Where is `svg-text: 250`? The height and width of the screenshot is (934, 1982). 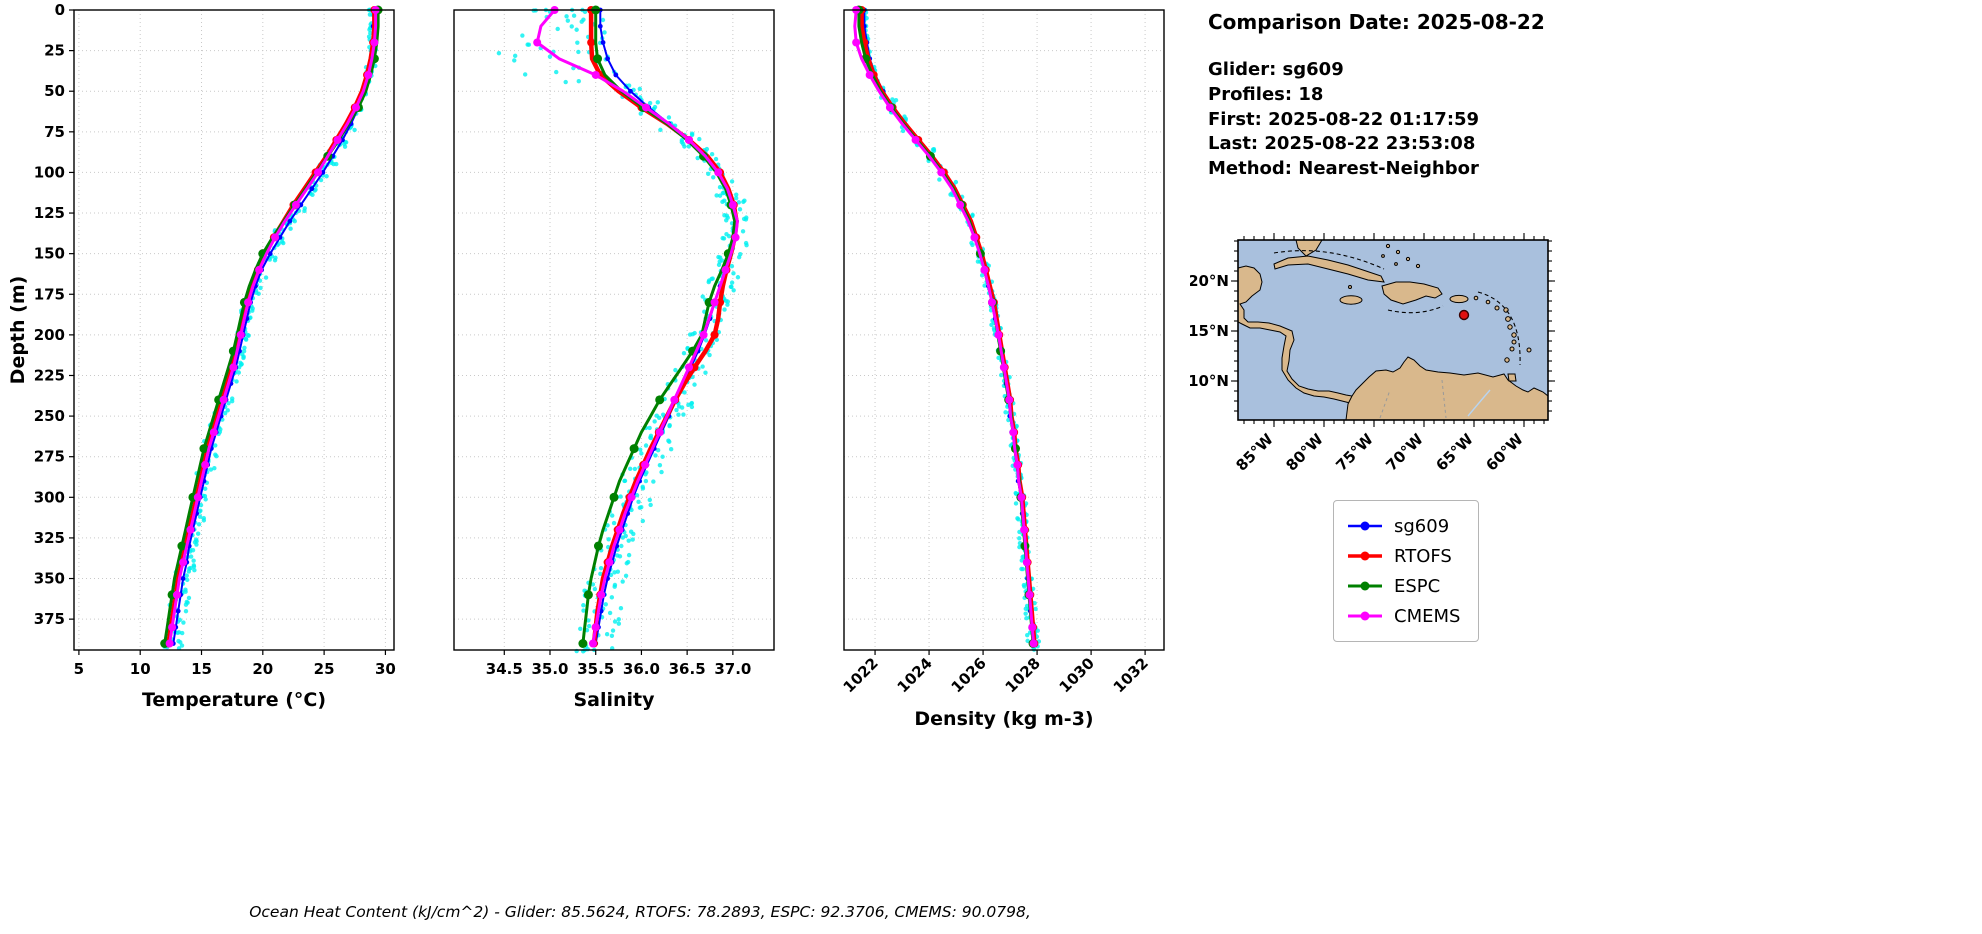
svg-text: 250 is located at coordinates (49, 416).